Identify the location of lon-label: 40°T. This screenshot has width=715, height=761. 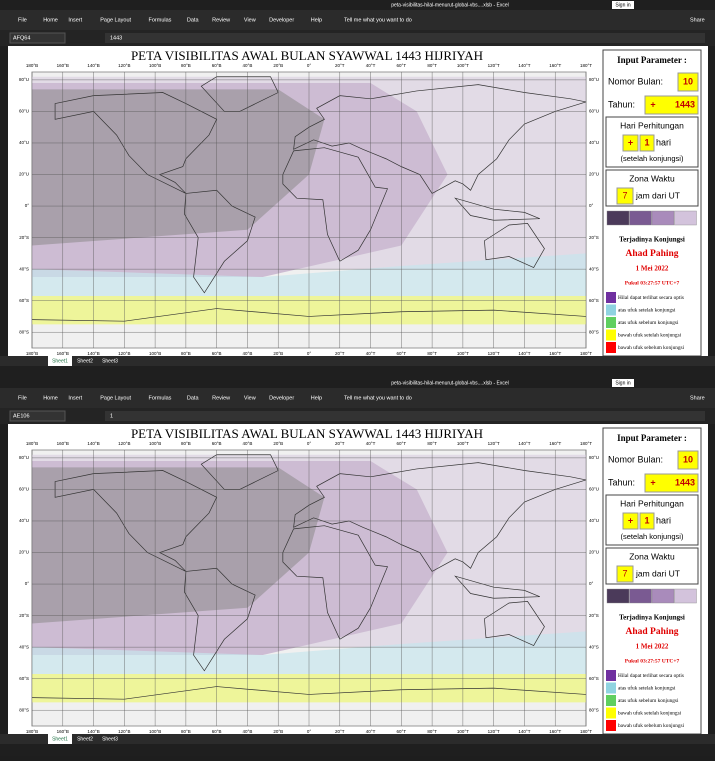
(371, 443).